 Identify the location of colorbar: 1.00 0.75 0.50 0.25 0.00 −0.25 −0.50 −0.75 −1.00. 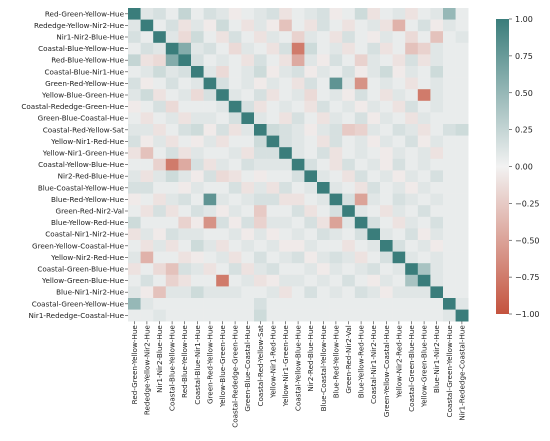
(518, 167).